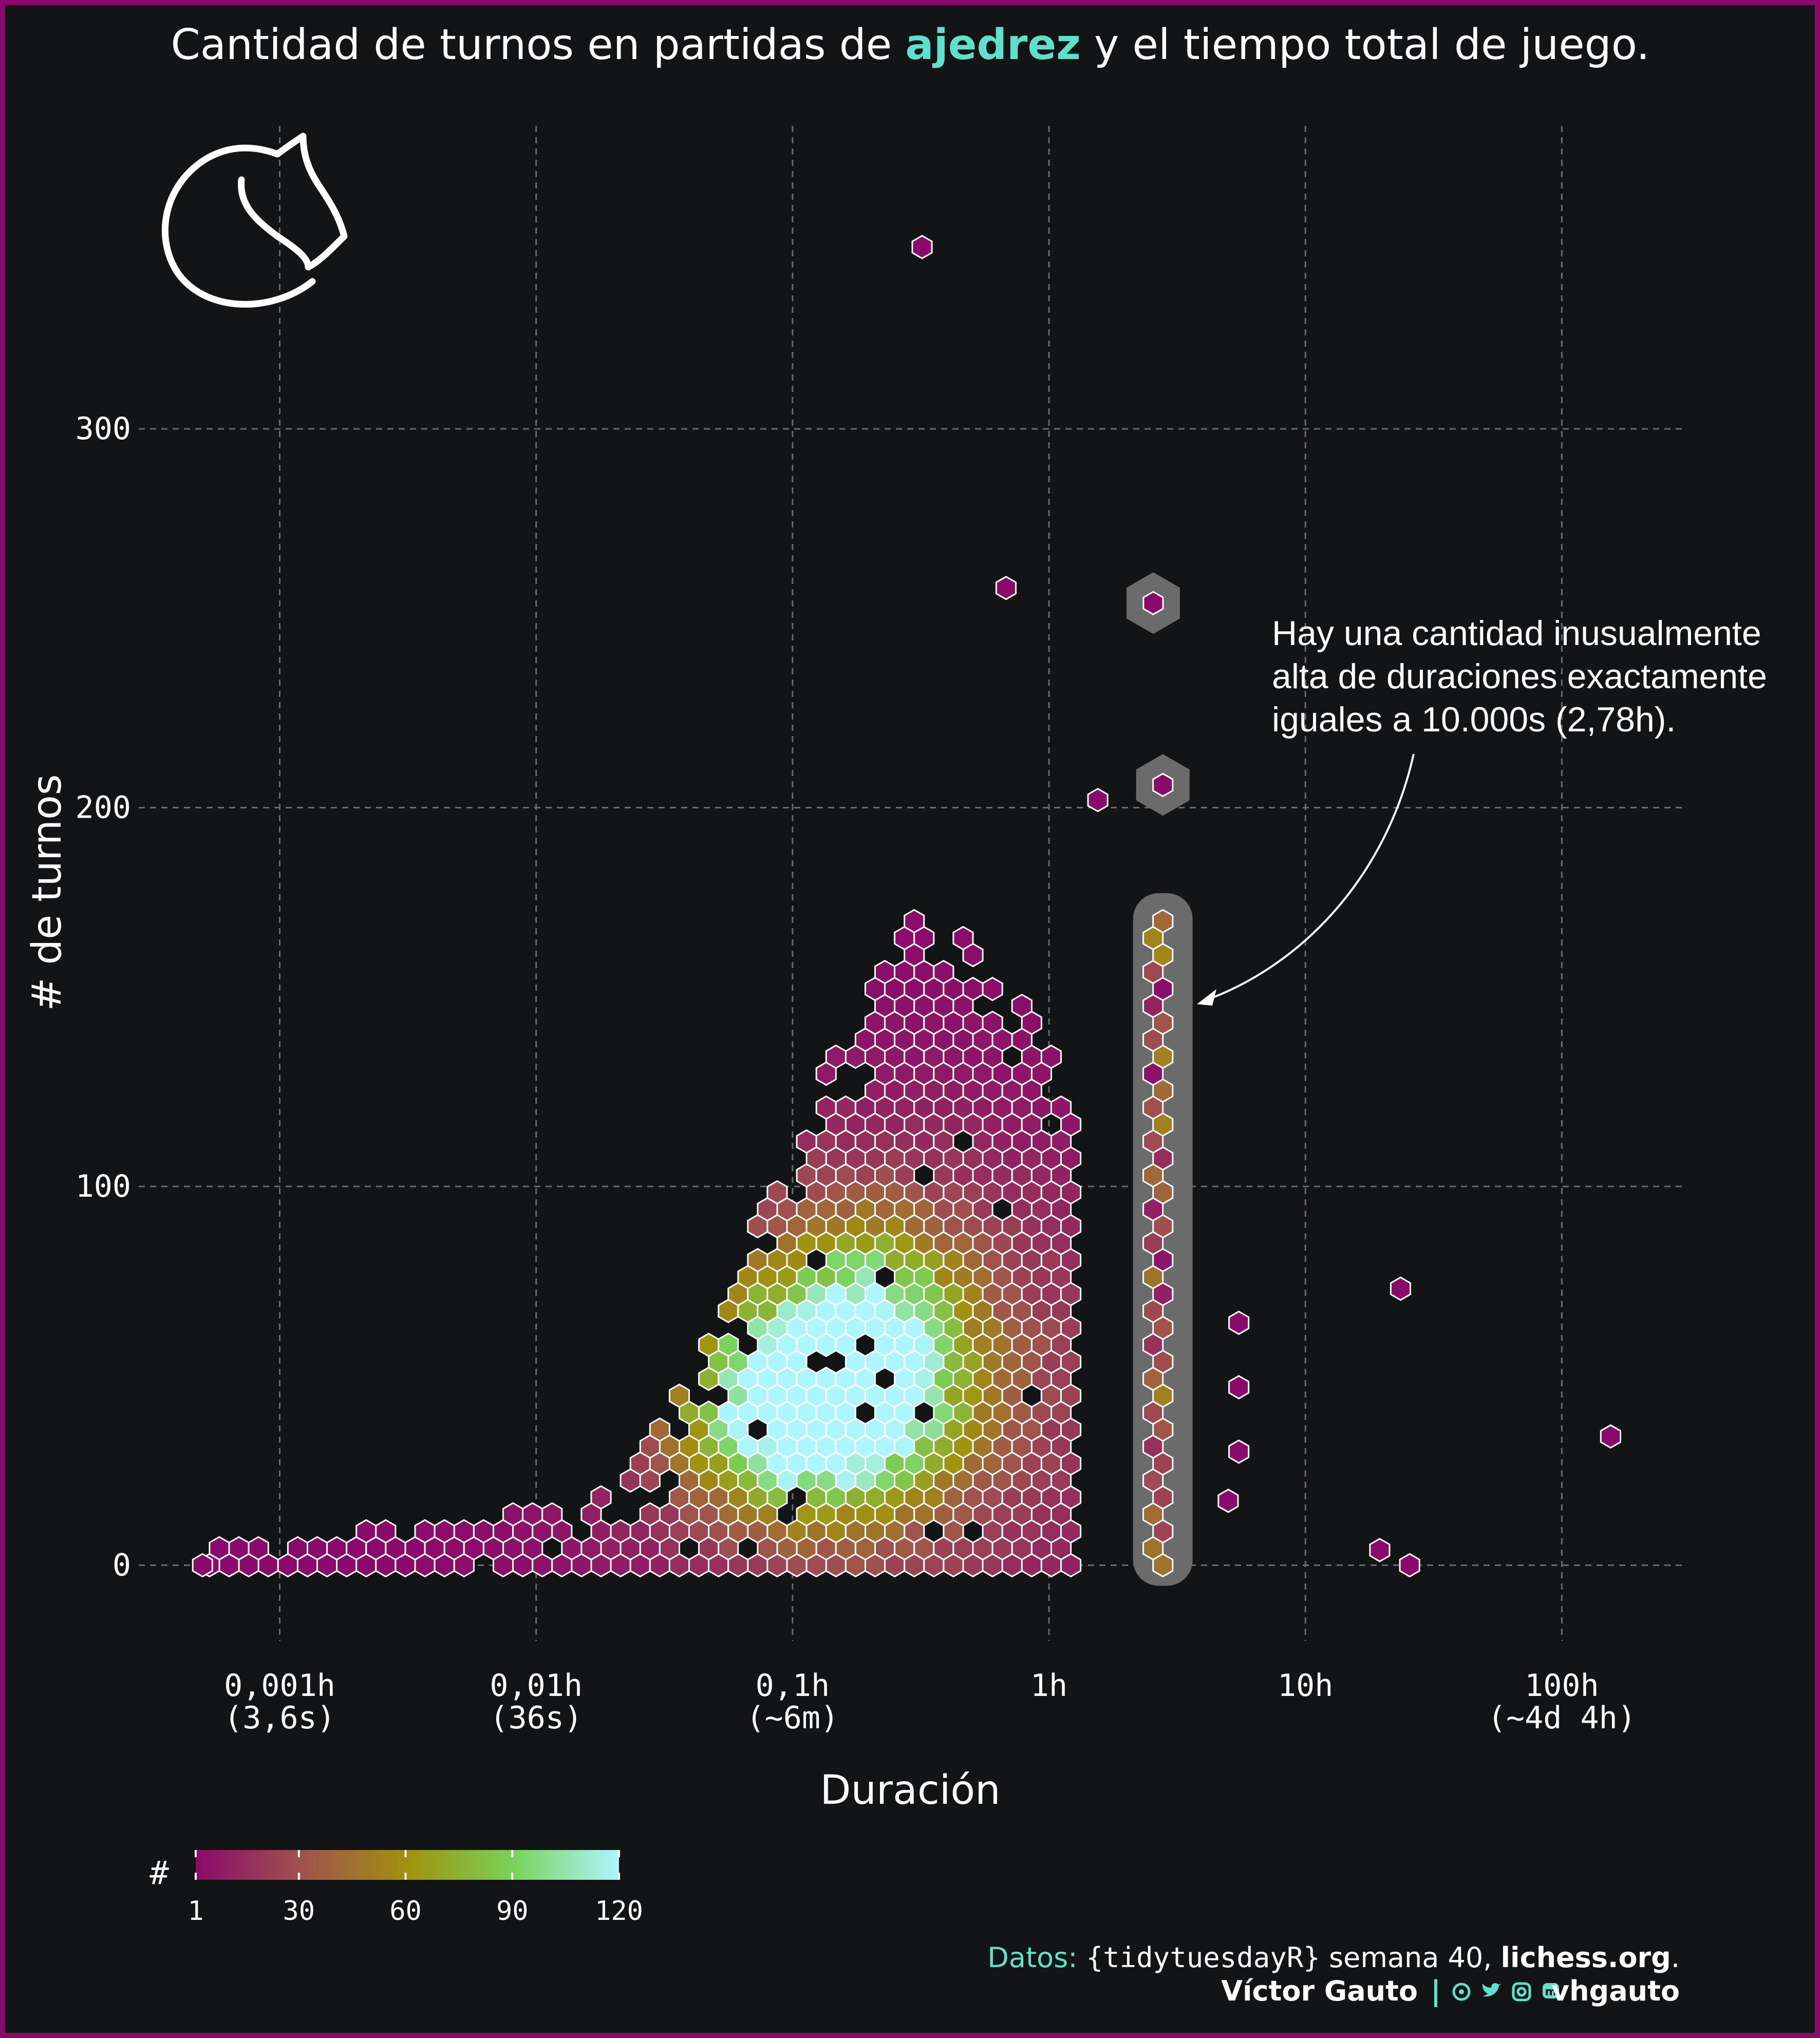  What do you see at coordinates (279, 1686) in the screenshot?
I see `x-tick-label: 0,001h` at bounding box center [279, 1686].